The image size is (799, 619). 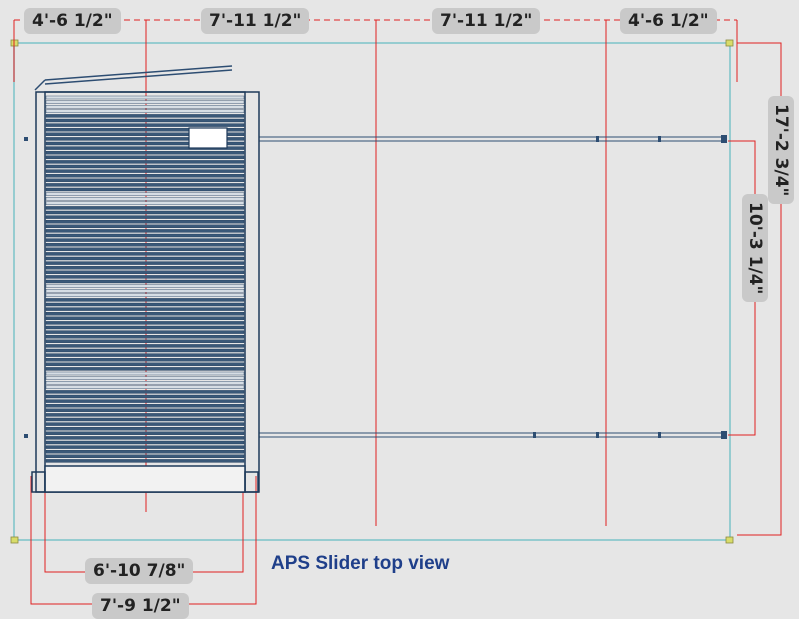 I want to click on dimension-label-top-4: 4'-6 1/2", so click(x=668, y=21).